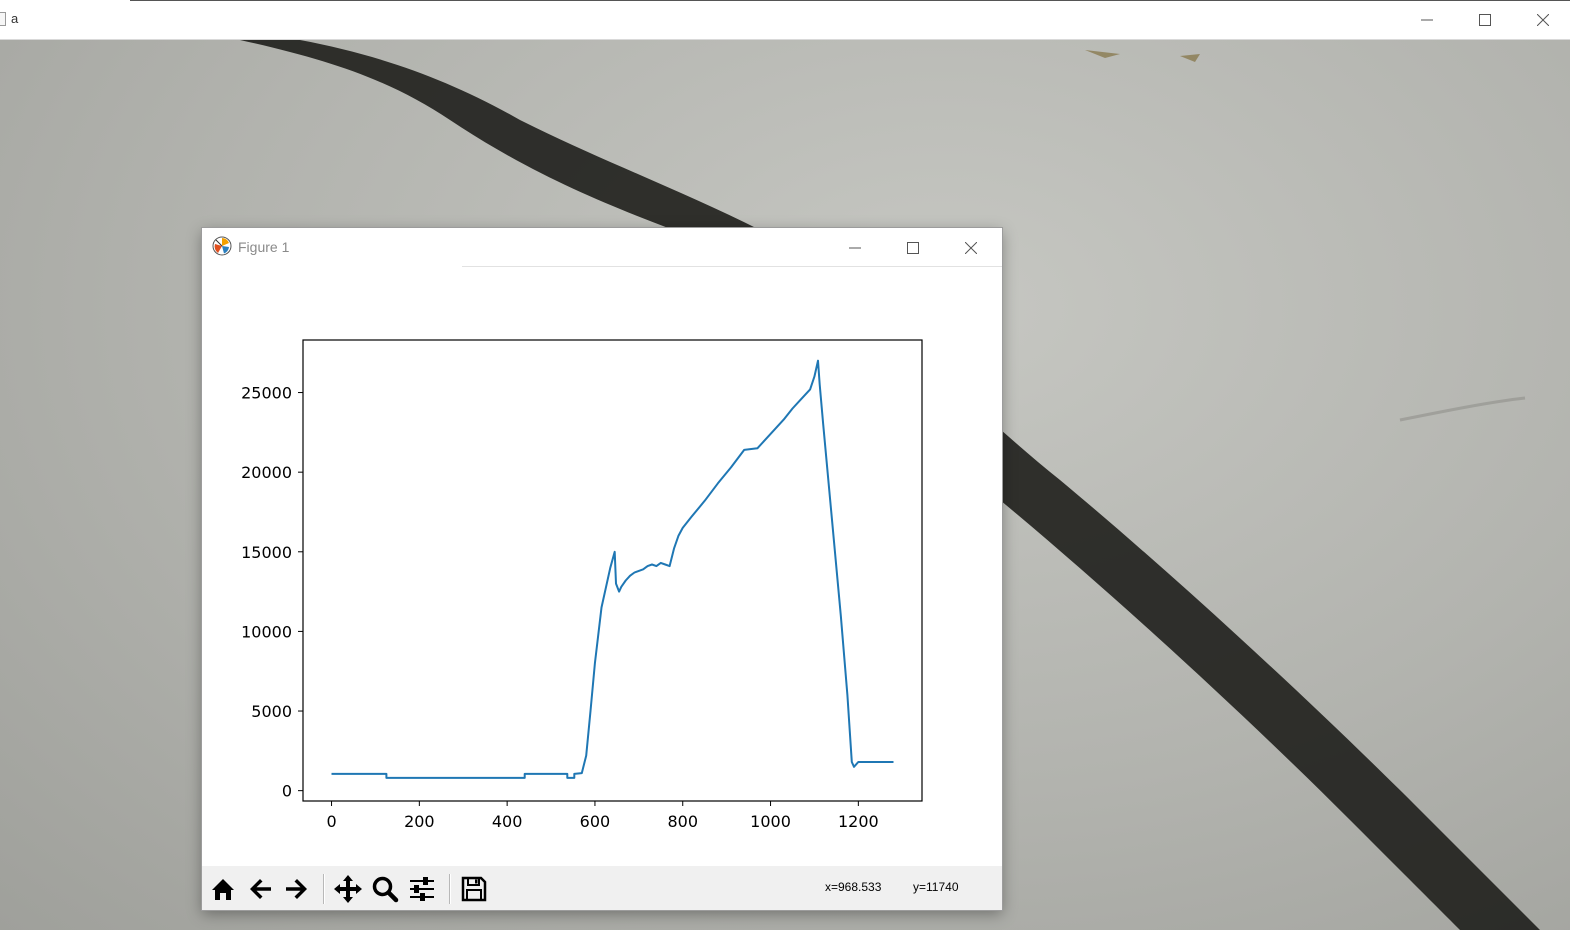  I want to click on cursor-y-readout: y=11740, so click(936, 887).